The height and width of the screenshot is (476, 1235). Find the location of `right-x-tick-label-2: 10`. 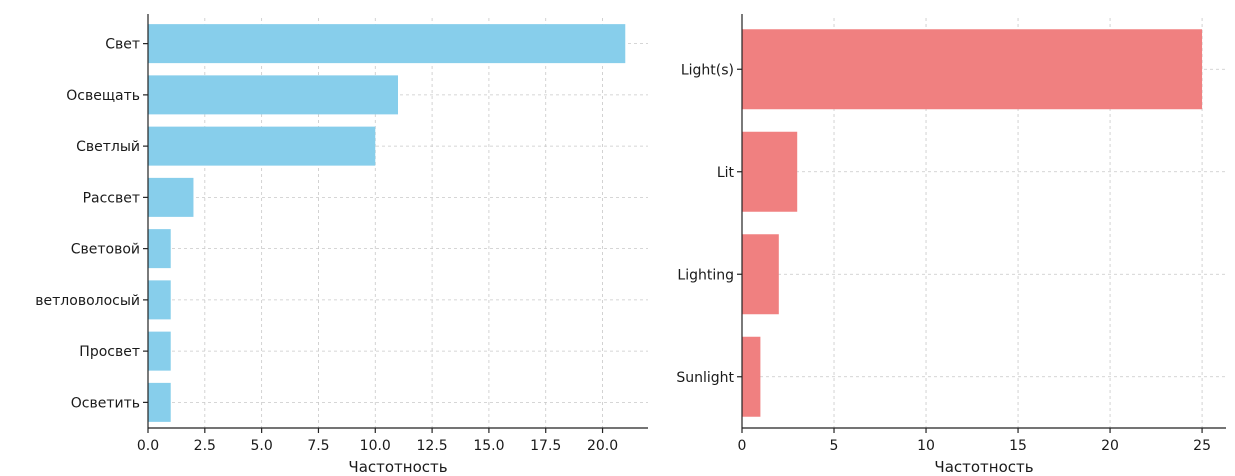

right-x-tick-label-2: 10 is located at coordinates (926, 446).